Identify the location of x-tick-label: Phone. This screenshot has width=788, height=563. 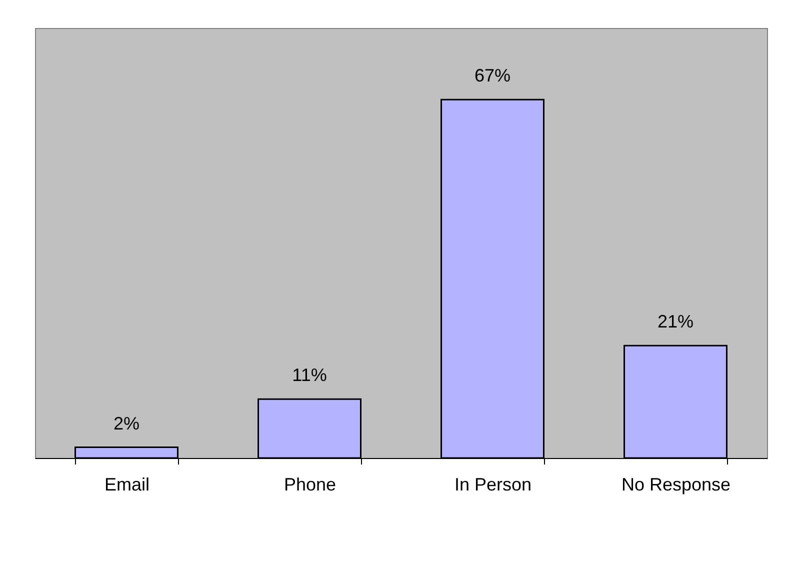
(310, 484).